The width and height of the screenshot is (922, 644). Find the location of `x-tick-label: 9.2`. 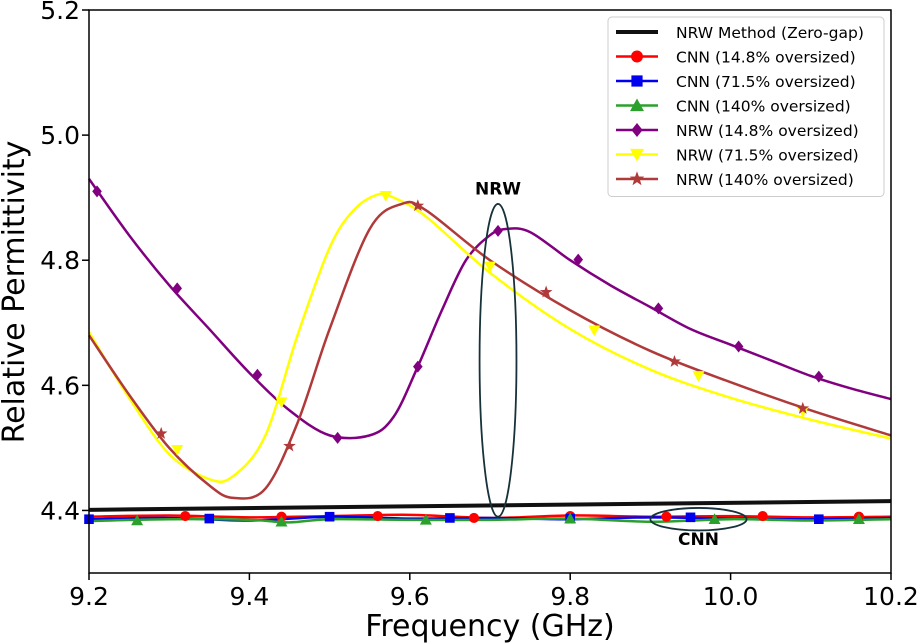

x-tick-label: 9.2 is located at coordinates (89, 596).